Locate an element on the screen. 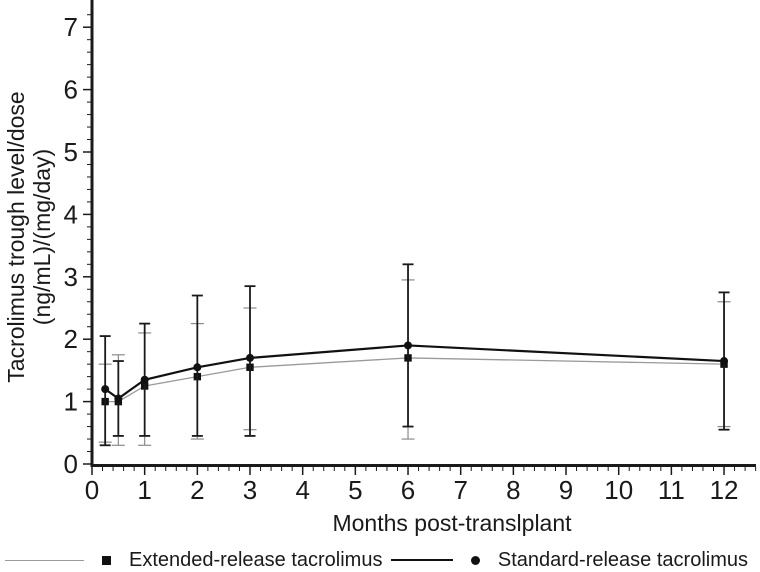 This screenshot has height=572, width=760. legend-item-standard-release: Standard-release tacrolimus is located at coordinates (569, 560).